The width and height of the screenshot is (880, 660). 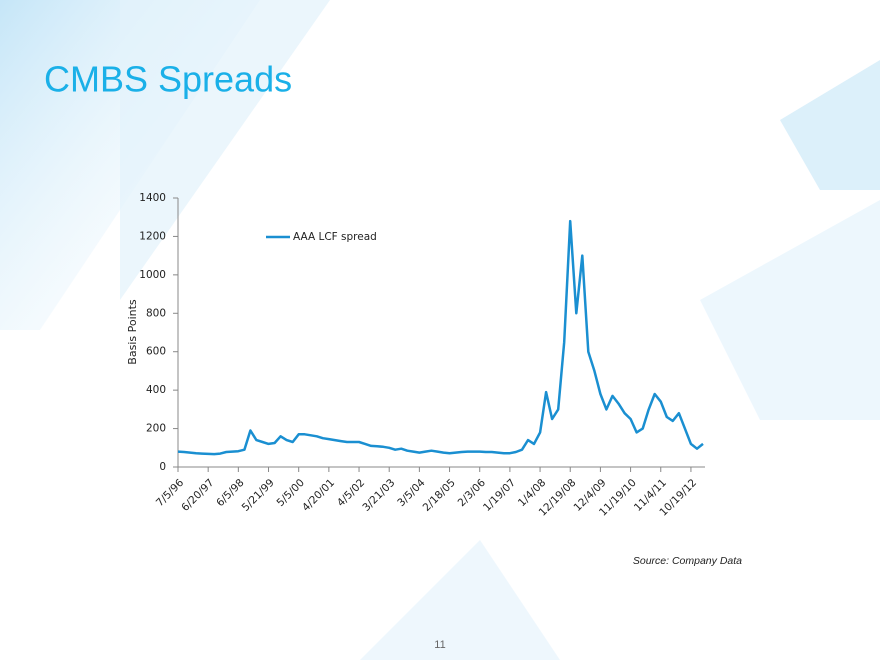 What do you see at coordinates (168, 79) in the screenshot?
I see `slide-title: CMBS Spreads` at bounding box center [168, 79].